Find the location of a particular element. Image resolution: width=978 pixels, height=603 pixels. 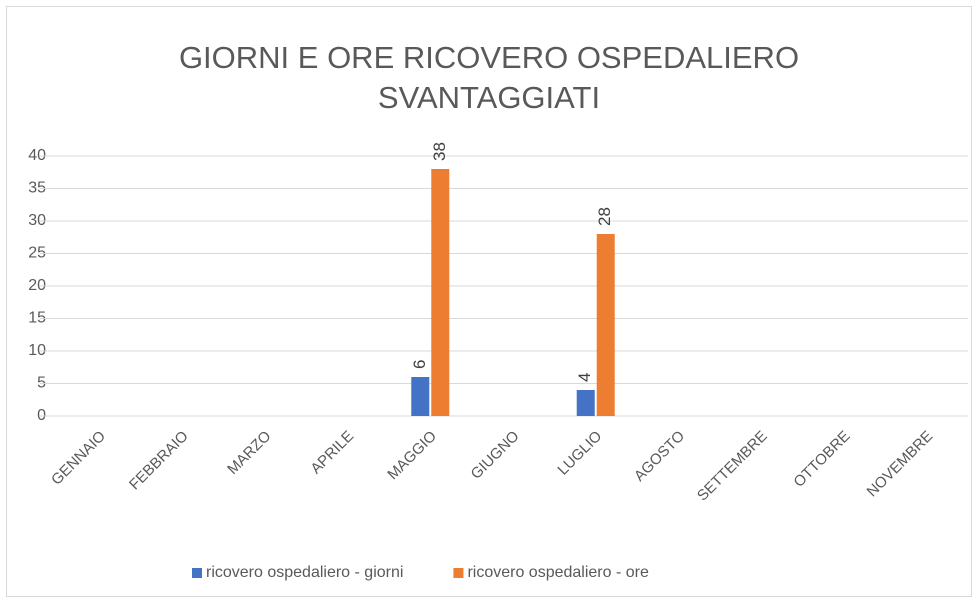

data-label: 38 is located at coordinates (439, 151).